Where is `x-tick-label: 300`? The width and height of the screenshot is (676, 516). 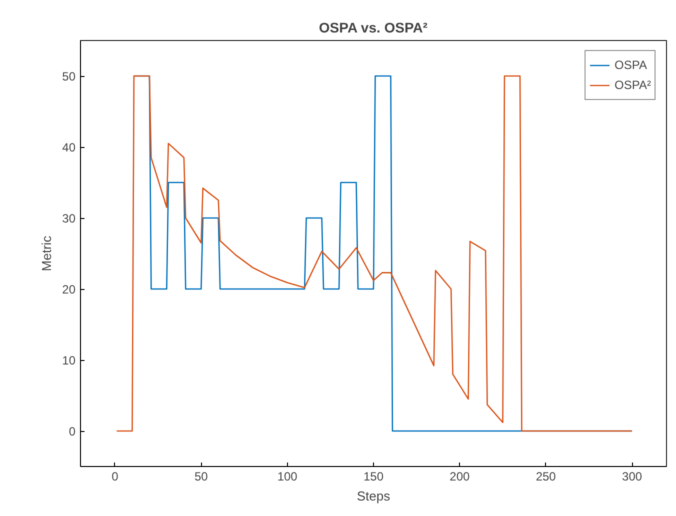
x-tick-label: 300 is located at coordinates (632, 477).